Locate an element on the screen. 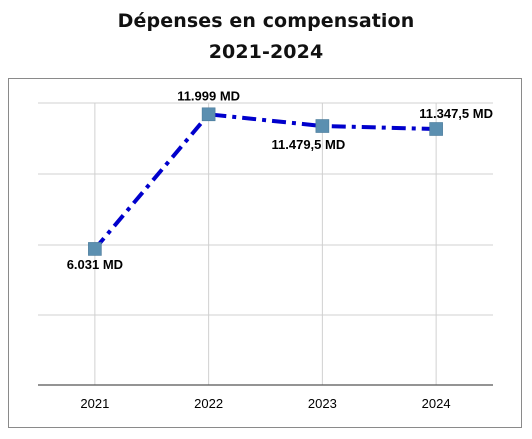 This screenshot has width=532, height=439. data-label: 11.999 MD is located at coordinates (208, 95).